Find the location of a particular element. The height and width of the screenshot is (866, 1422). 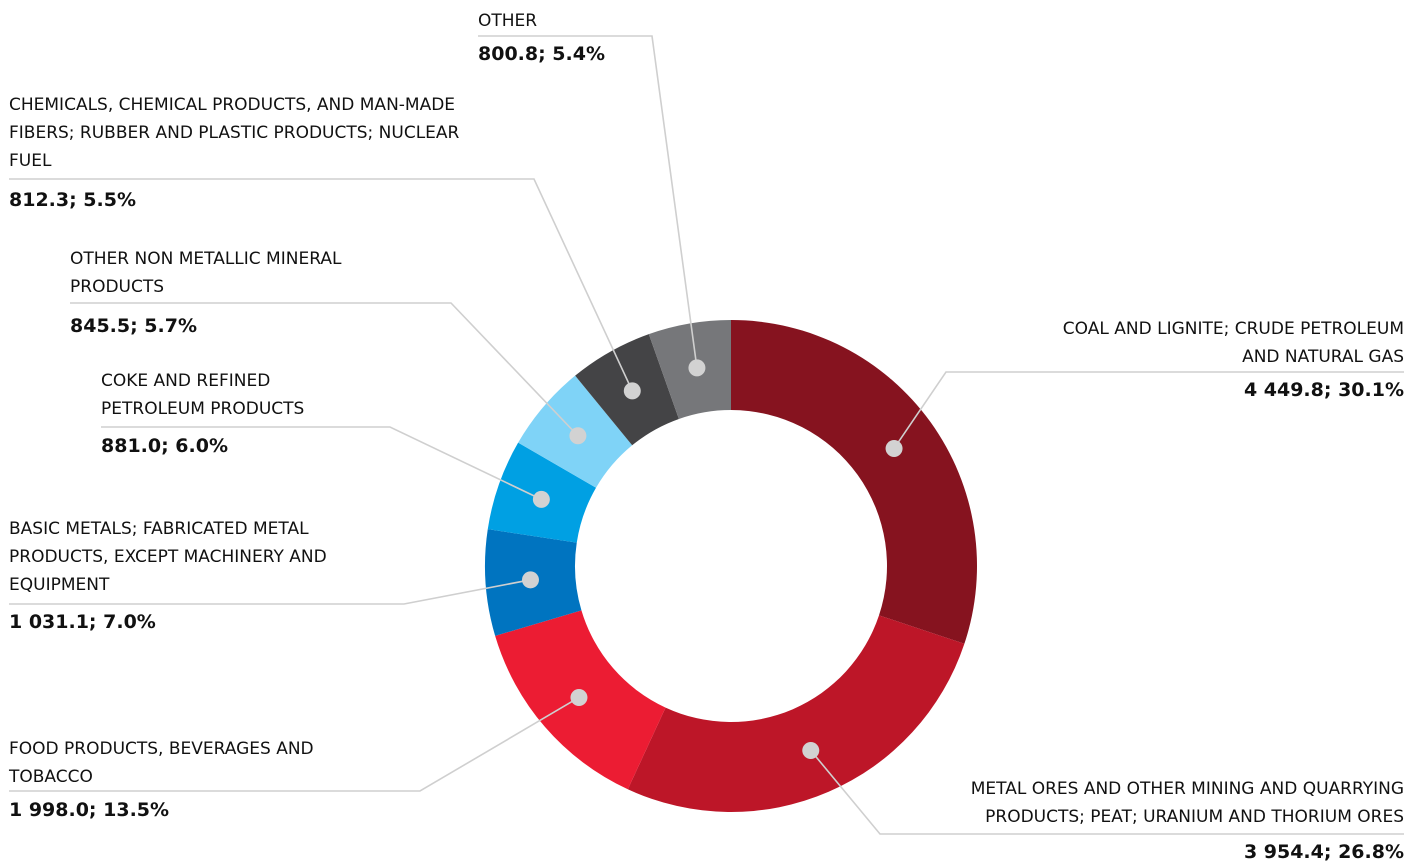

slice-label-line: OTHER is located at coordinates (507, 21).